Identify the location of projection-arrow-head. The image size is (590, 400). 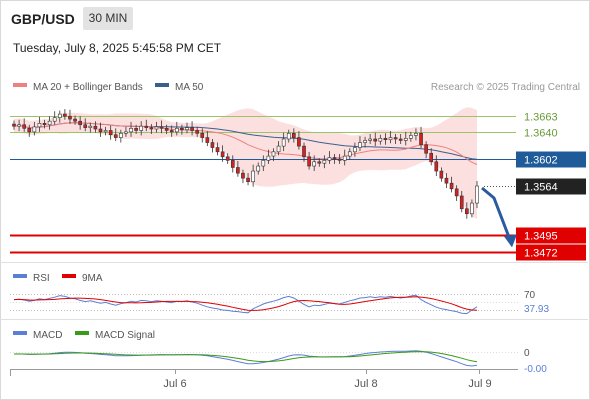
(510, 241).